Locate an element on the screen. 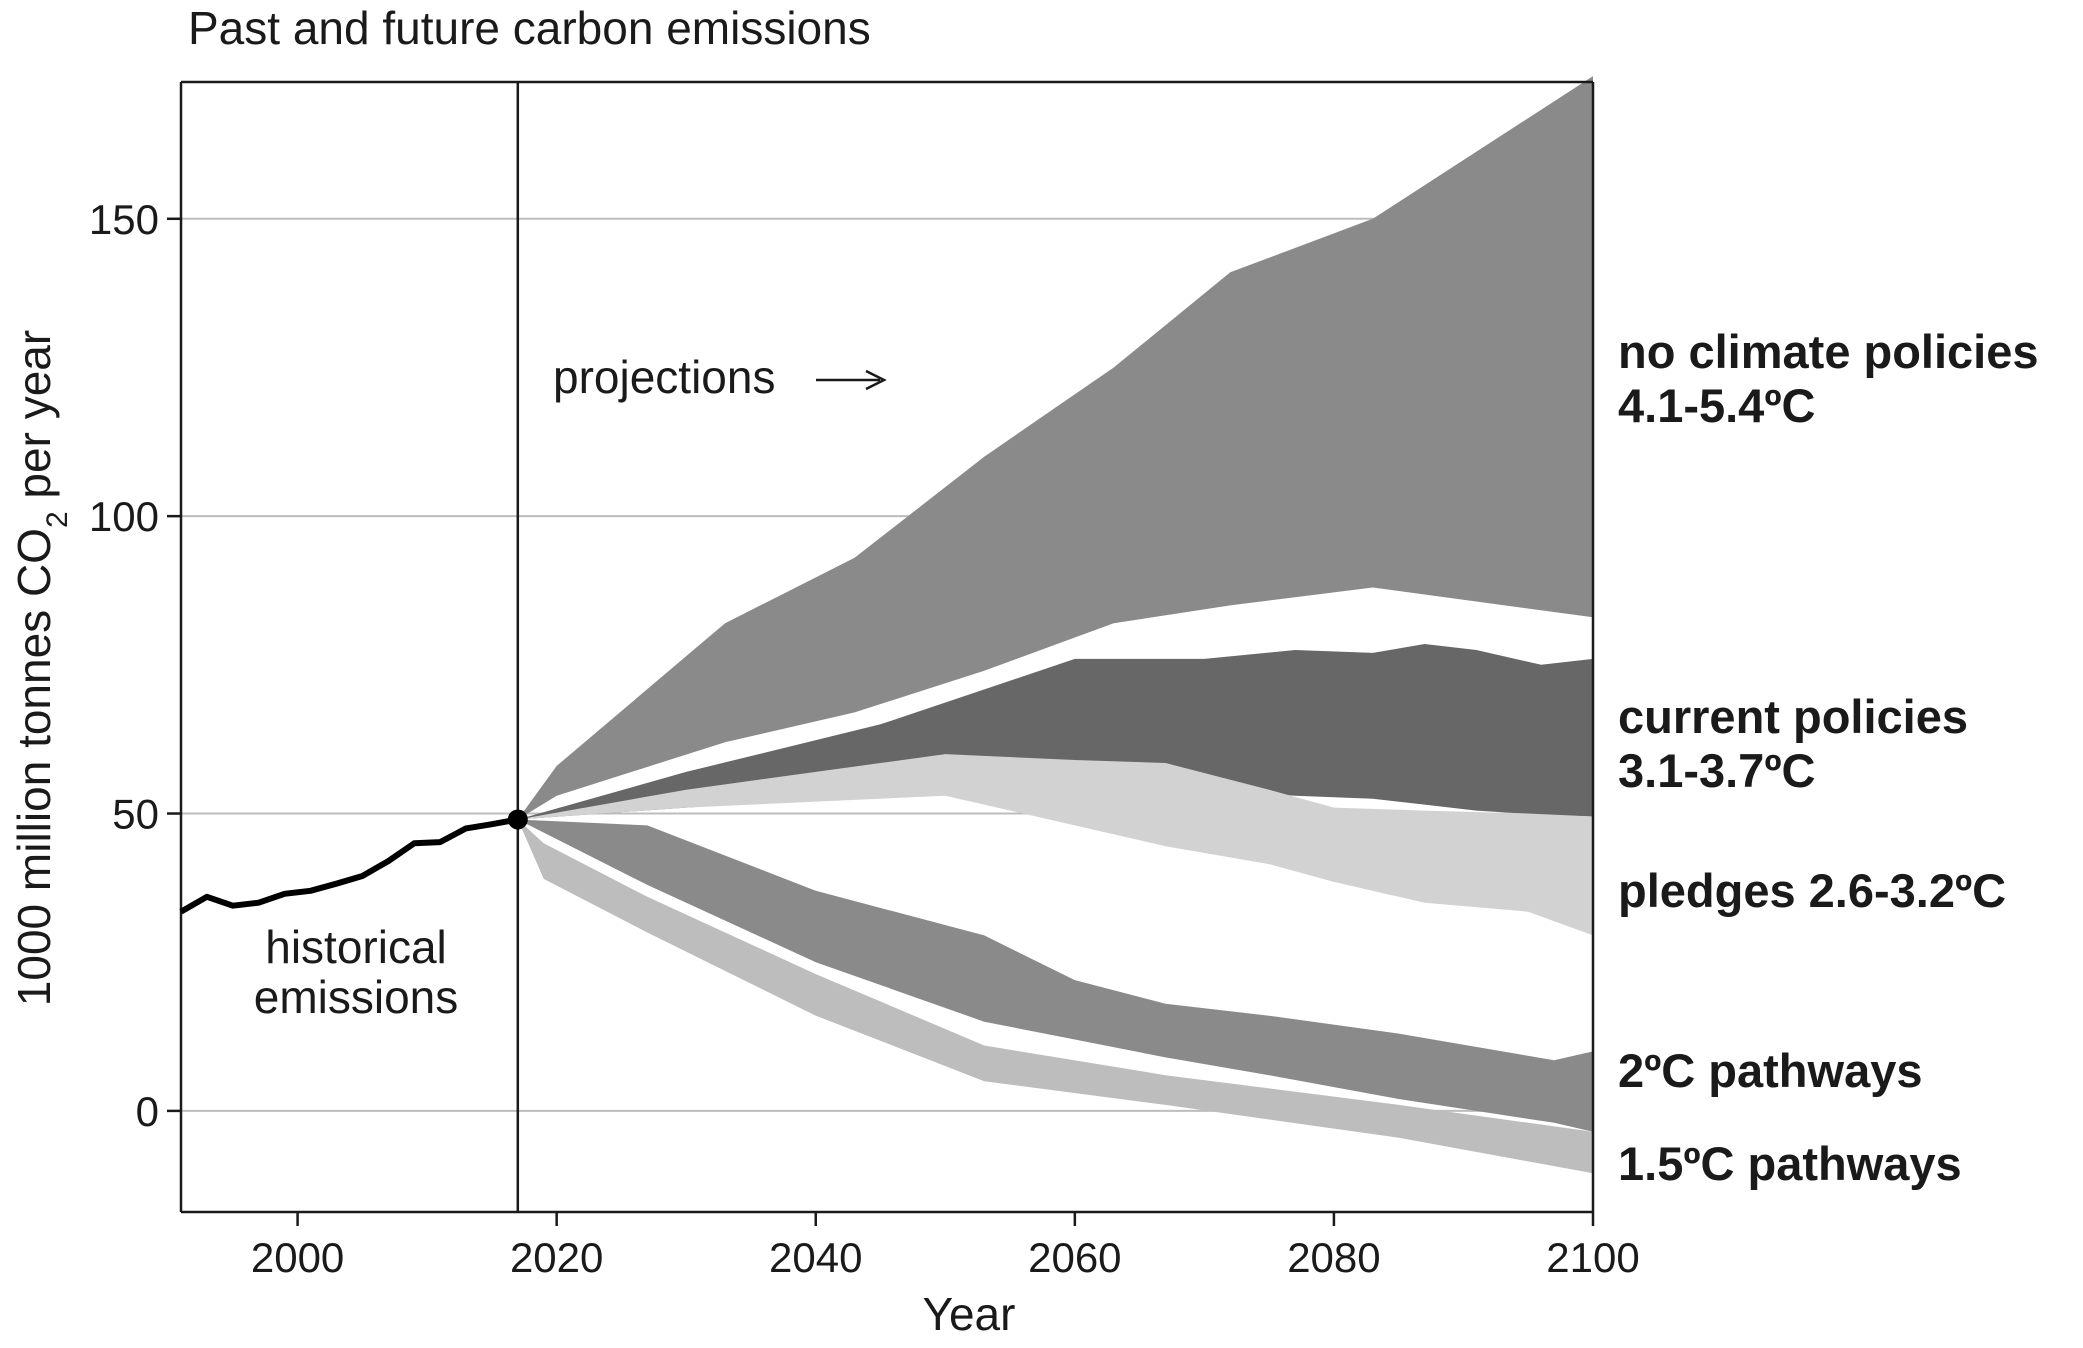 This screenshot has height=1348, width=2083. label-no-climate-policies-range: 4.1-5.4ºC is located at coordinates (1716, 405).